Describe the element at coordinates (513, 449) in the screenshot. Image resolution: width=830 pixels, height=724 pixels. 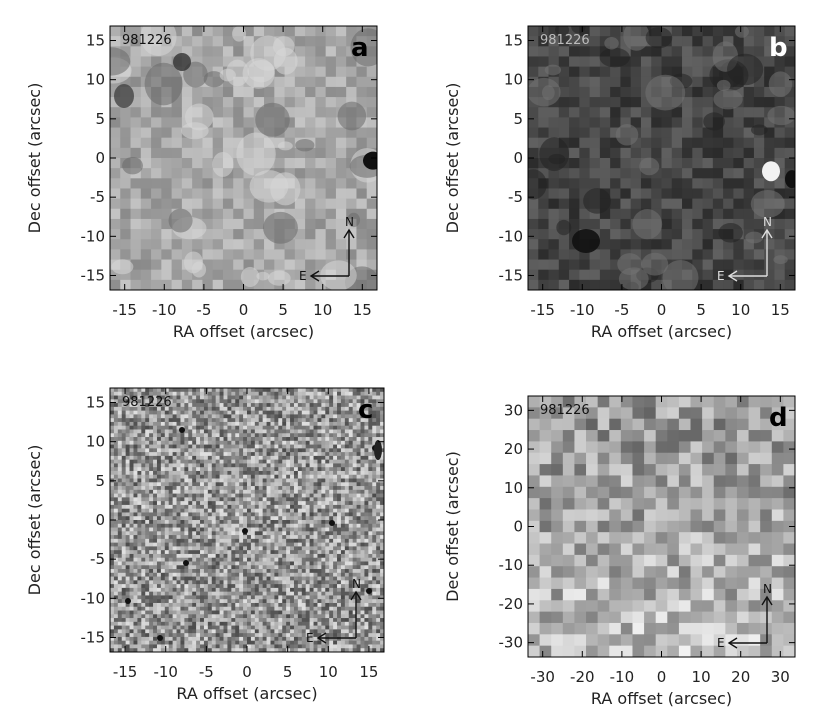
I see `y-tick-label: 20` at that location.